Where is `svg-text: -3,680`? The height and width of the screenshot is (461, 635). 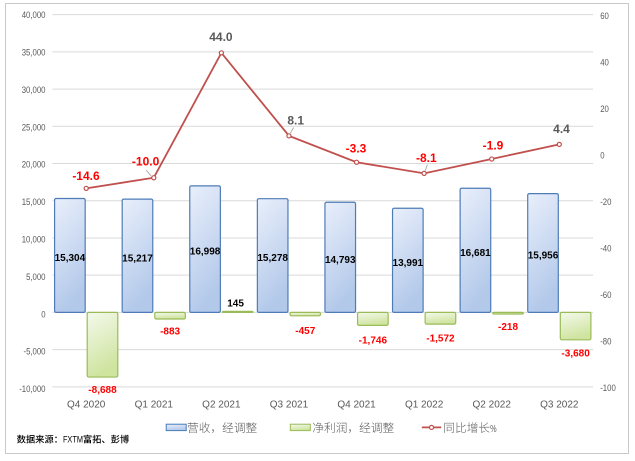
svg-text: -3,680 is located at coordinates (575, 354).